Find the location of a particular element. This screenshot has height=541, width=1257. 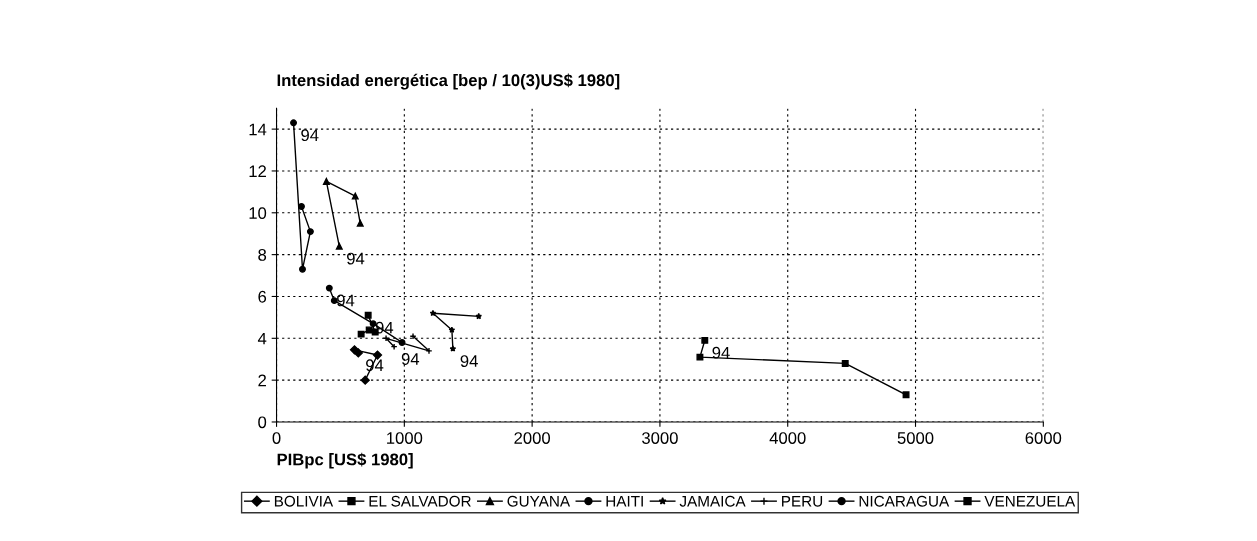

y-tick-label: 6 is located at coordinates (262, 296).